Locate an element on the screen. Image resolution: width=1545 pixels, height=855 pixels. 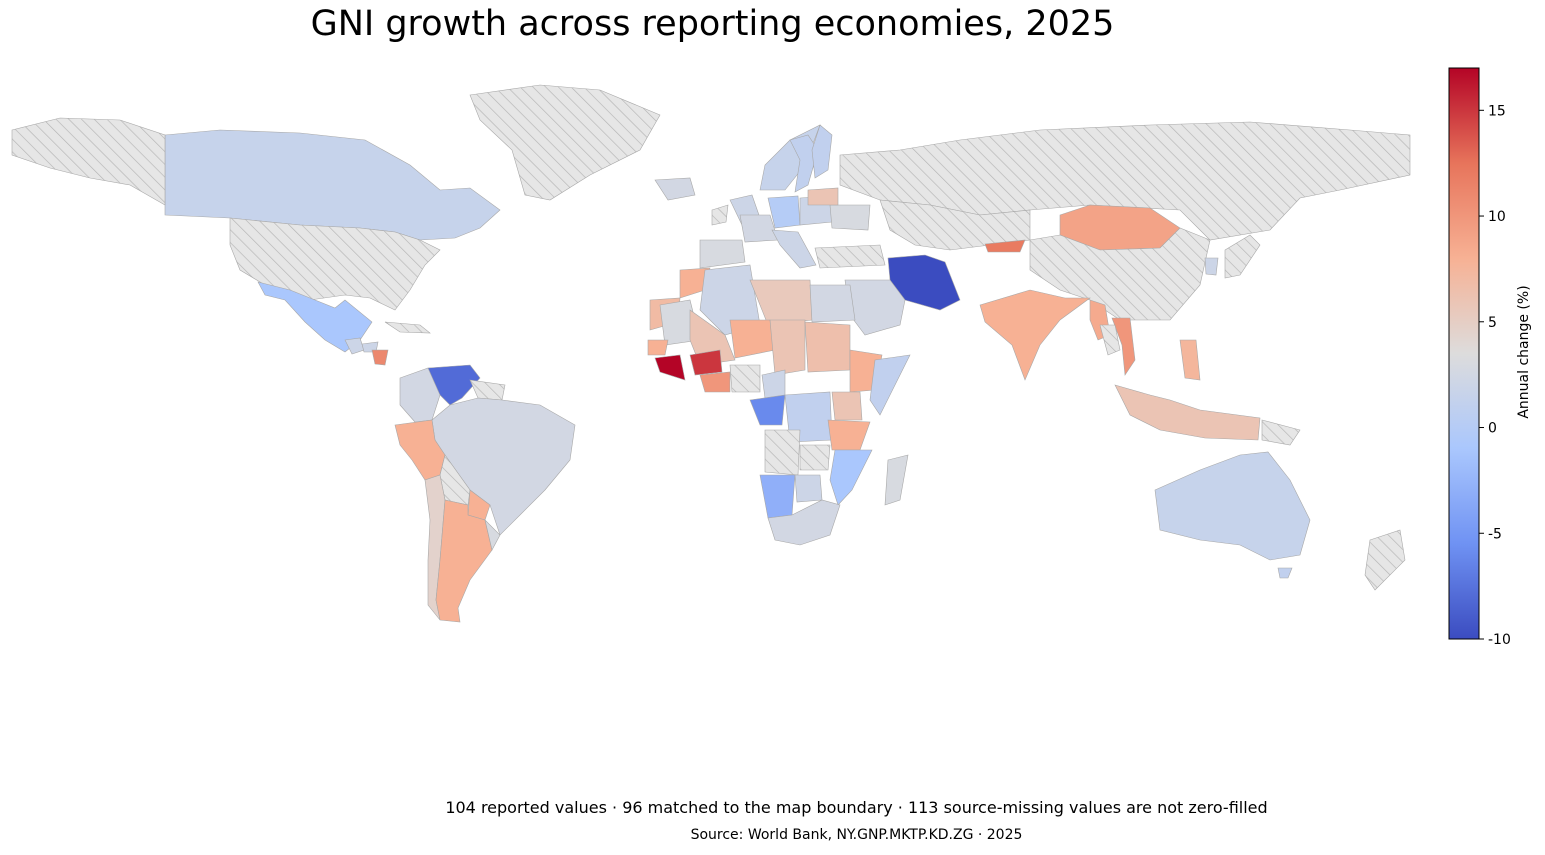
region-uruguay is located at coordinates (492, 535).